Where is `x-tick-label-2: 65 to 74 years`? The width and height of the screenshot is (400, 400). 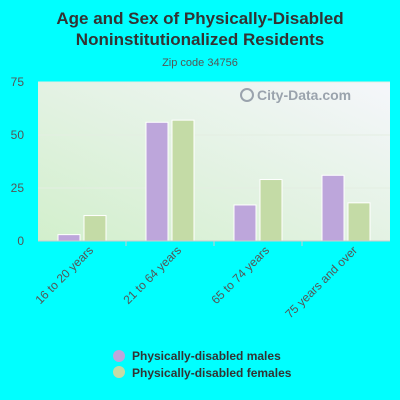 x-tick-label-2: 65 to 74 years is located at coordinates (240, 275).